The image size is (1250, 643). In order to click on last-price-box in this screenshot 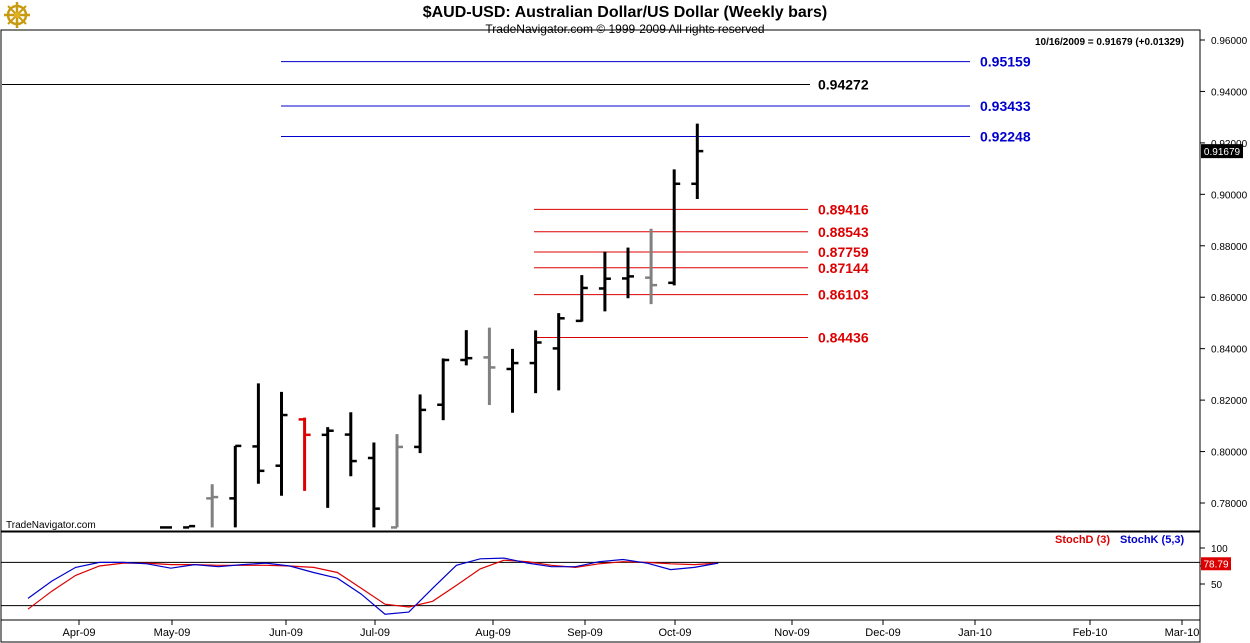, I will do `click(1222, 151)`.